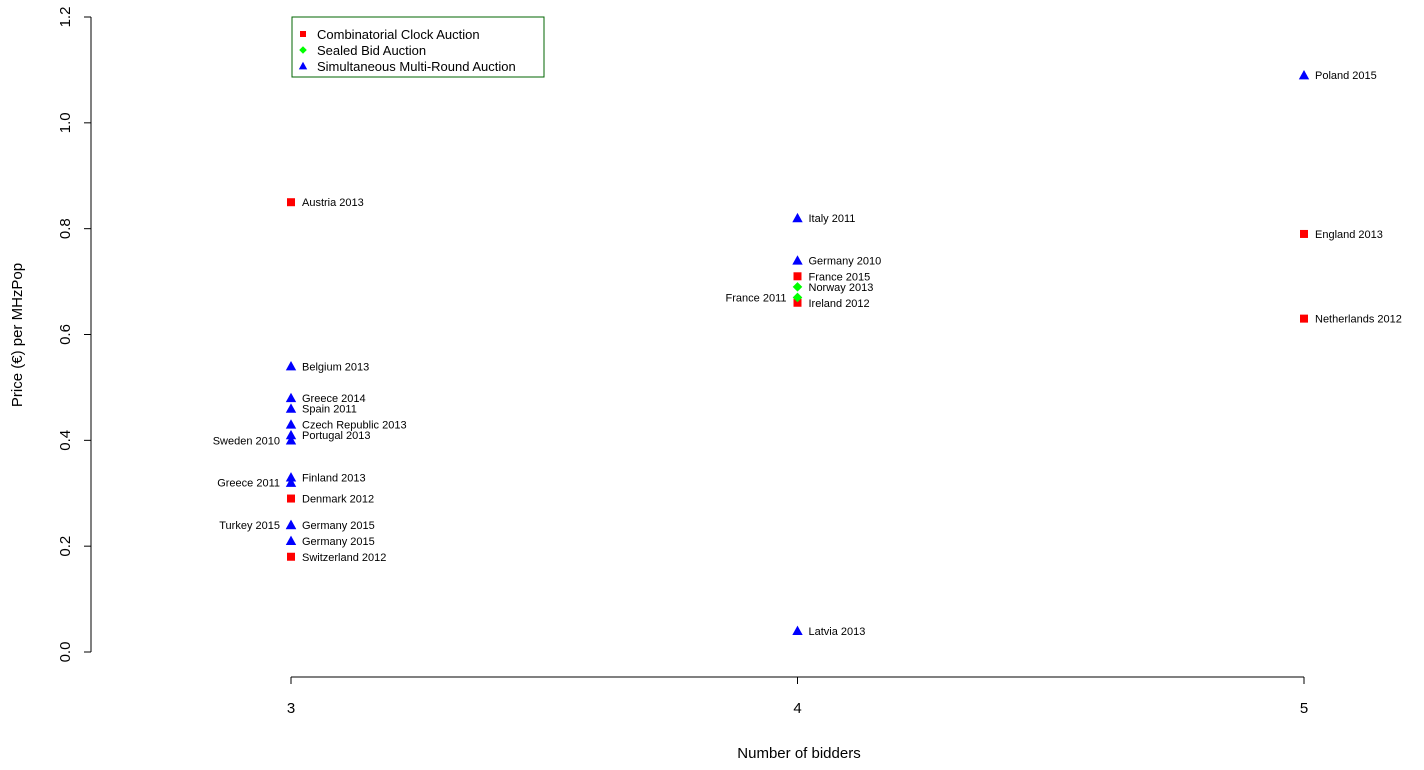 The width and height of the screenshot is (1424, 770). What do you see at coordinates (371, 50) in the screenshot?
I see `legend-label: Sealed Bid Auction` at bounding box center [371, 50].